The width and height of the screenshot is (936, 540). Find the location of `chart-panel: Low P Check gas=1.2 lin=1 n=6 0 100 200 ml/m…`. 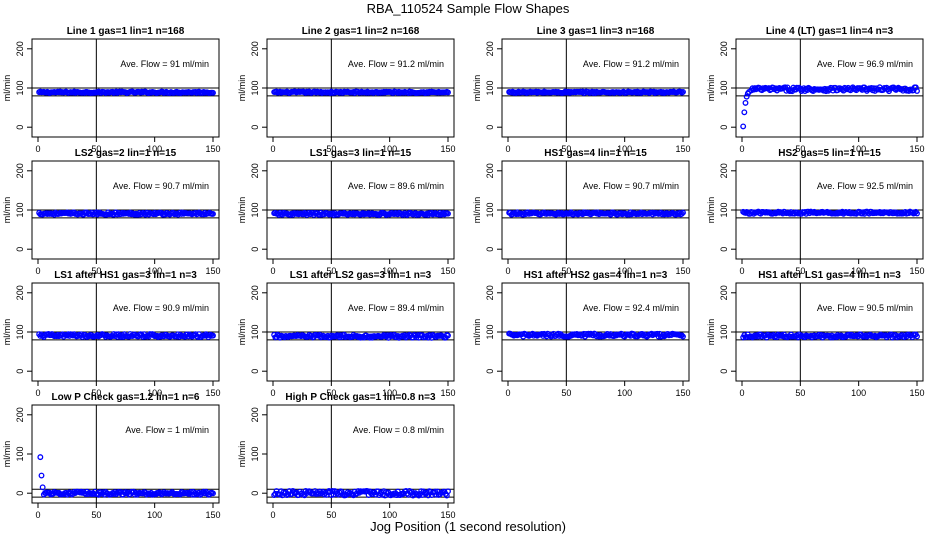

chart-panel: Low P Check gas=1.2 lin=1 n=6 0 100 200 ml/m… is located at coordinates (111, 456).